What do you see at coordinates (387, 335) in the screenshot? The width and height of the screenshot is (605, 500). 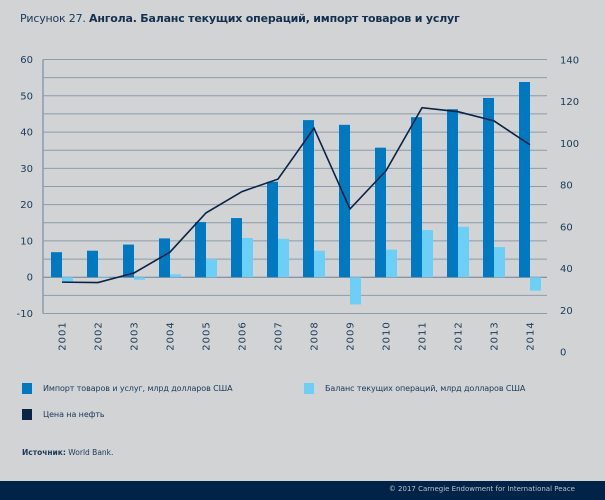 I see `x-tick-label: 2010` at bounding box center [387, 335].